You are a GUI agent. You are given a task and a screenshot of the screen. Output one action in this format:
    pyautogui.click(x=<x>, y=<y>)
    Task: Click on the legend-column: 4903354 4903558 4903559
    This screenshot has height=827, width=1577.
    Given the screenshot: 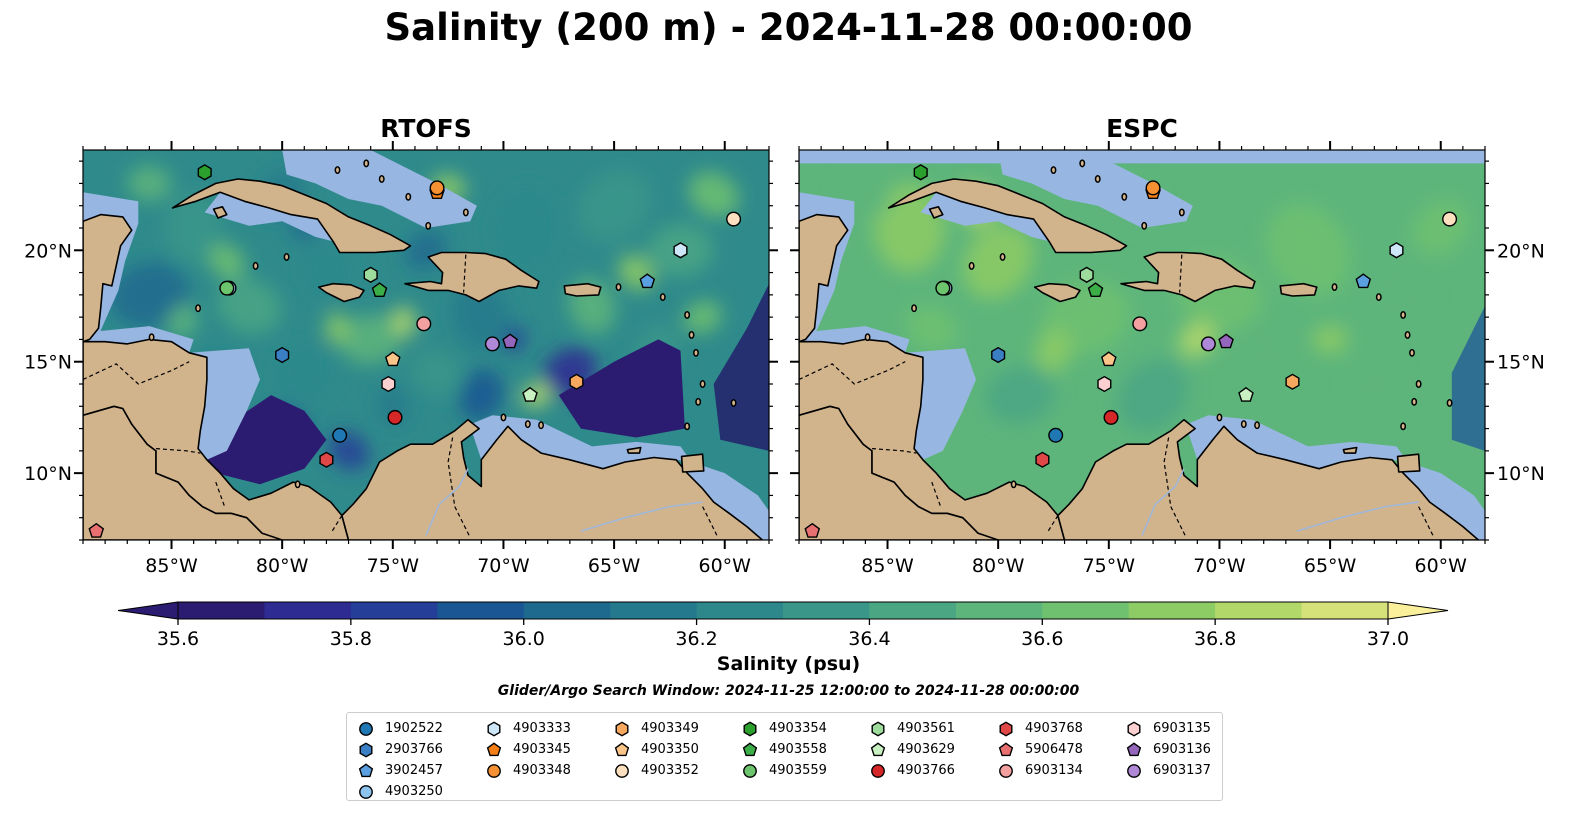 What is the action you would take?
    pyautogui.click(x=784, y=749)
    